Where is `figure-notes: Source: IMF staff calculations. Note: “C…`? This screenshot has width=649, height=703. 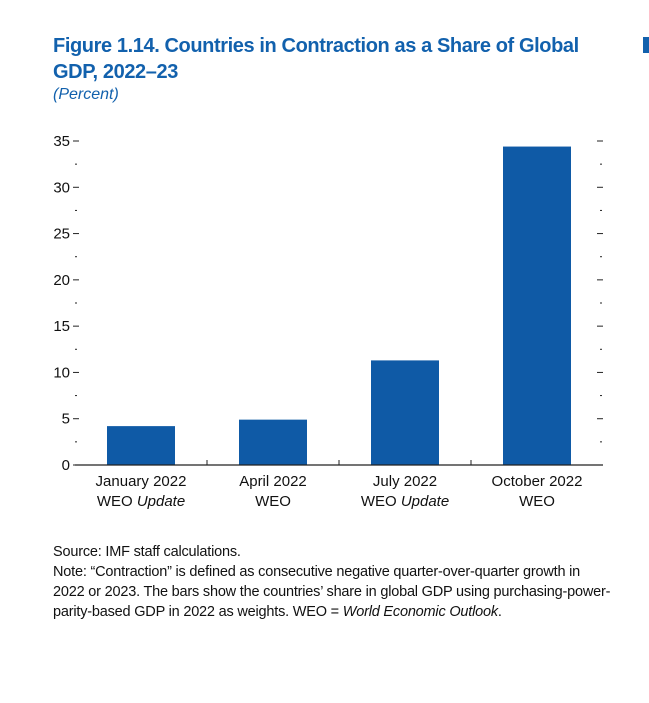 figure-notes: Source: IMF staff calculations. Note: “C… is located at coordinates (333, 582).